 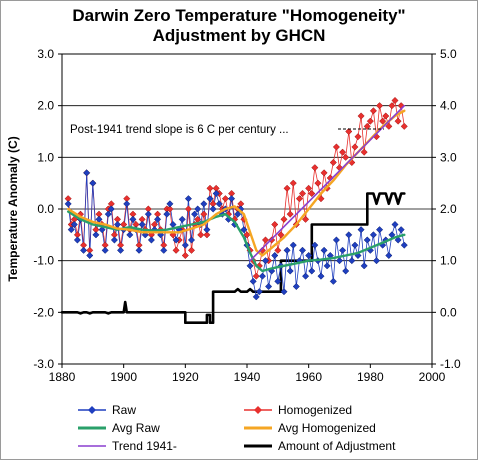 I want to click on y-left-tick-label: 3.0, so click(x=45, y=54).